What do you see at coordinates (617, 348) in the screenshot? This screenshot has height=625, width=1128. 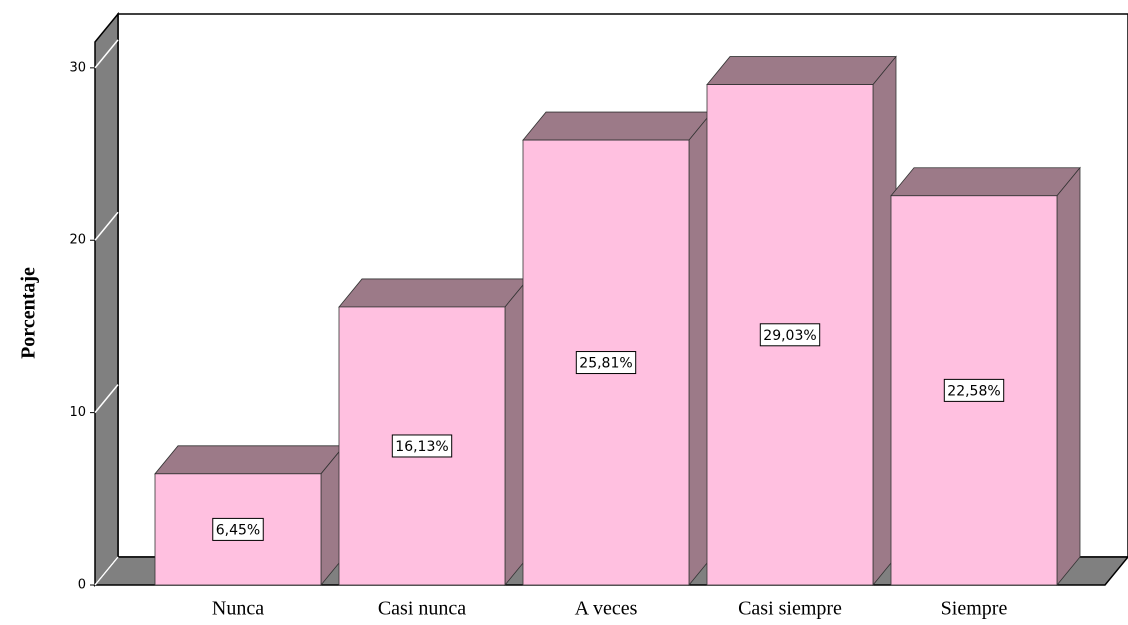 I see `bar-group: 25,81%` at bounding box center [617, 348].